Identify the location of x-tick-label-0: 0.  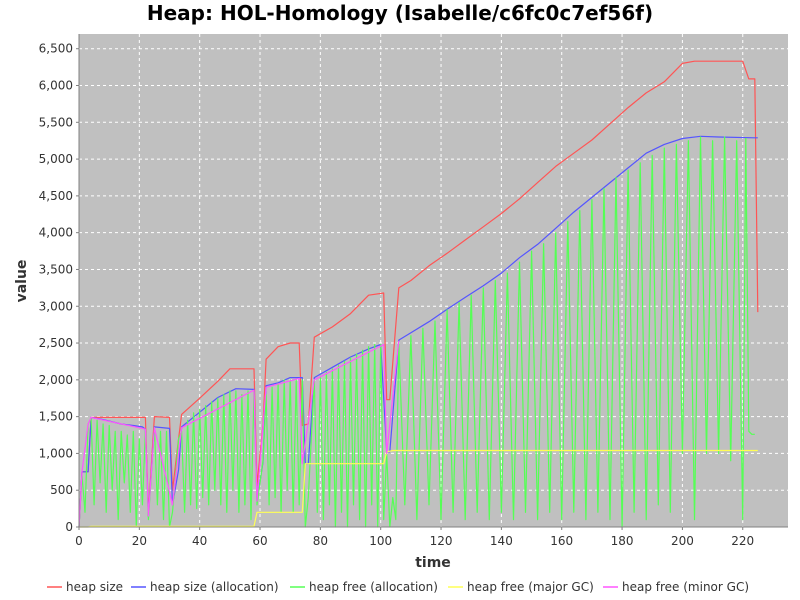
(79, 541).